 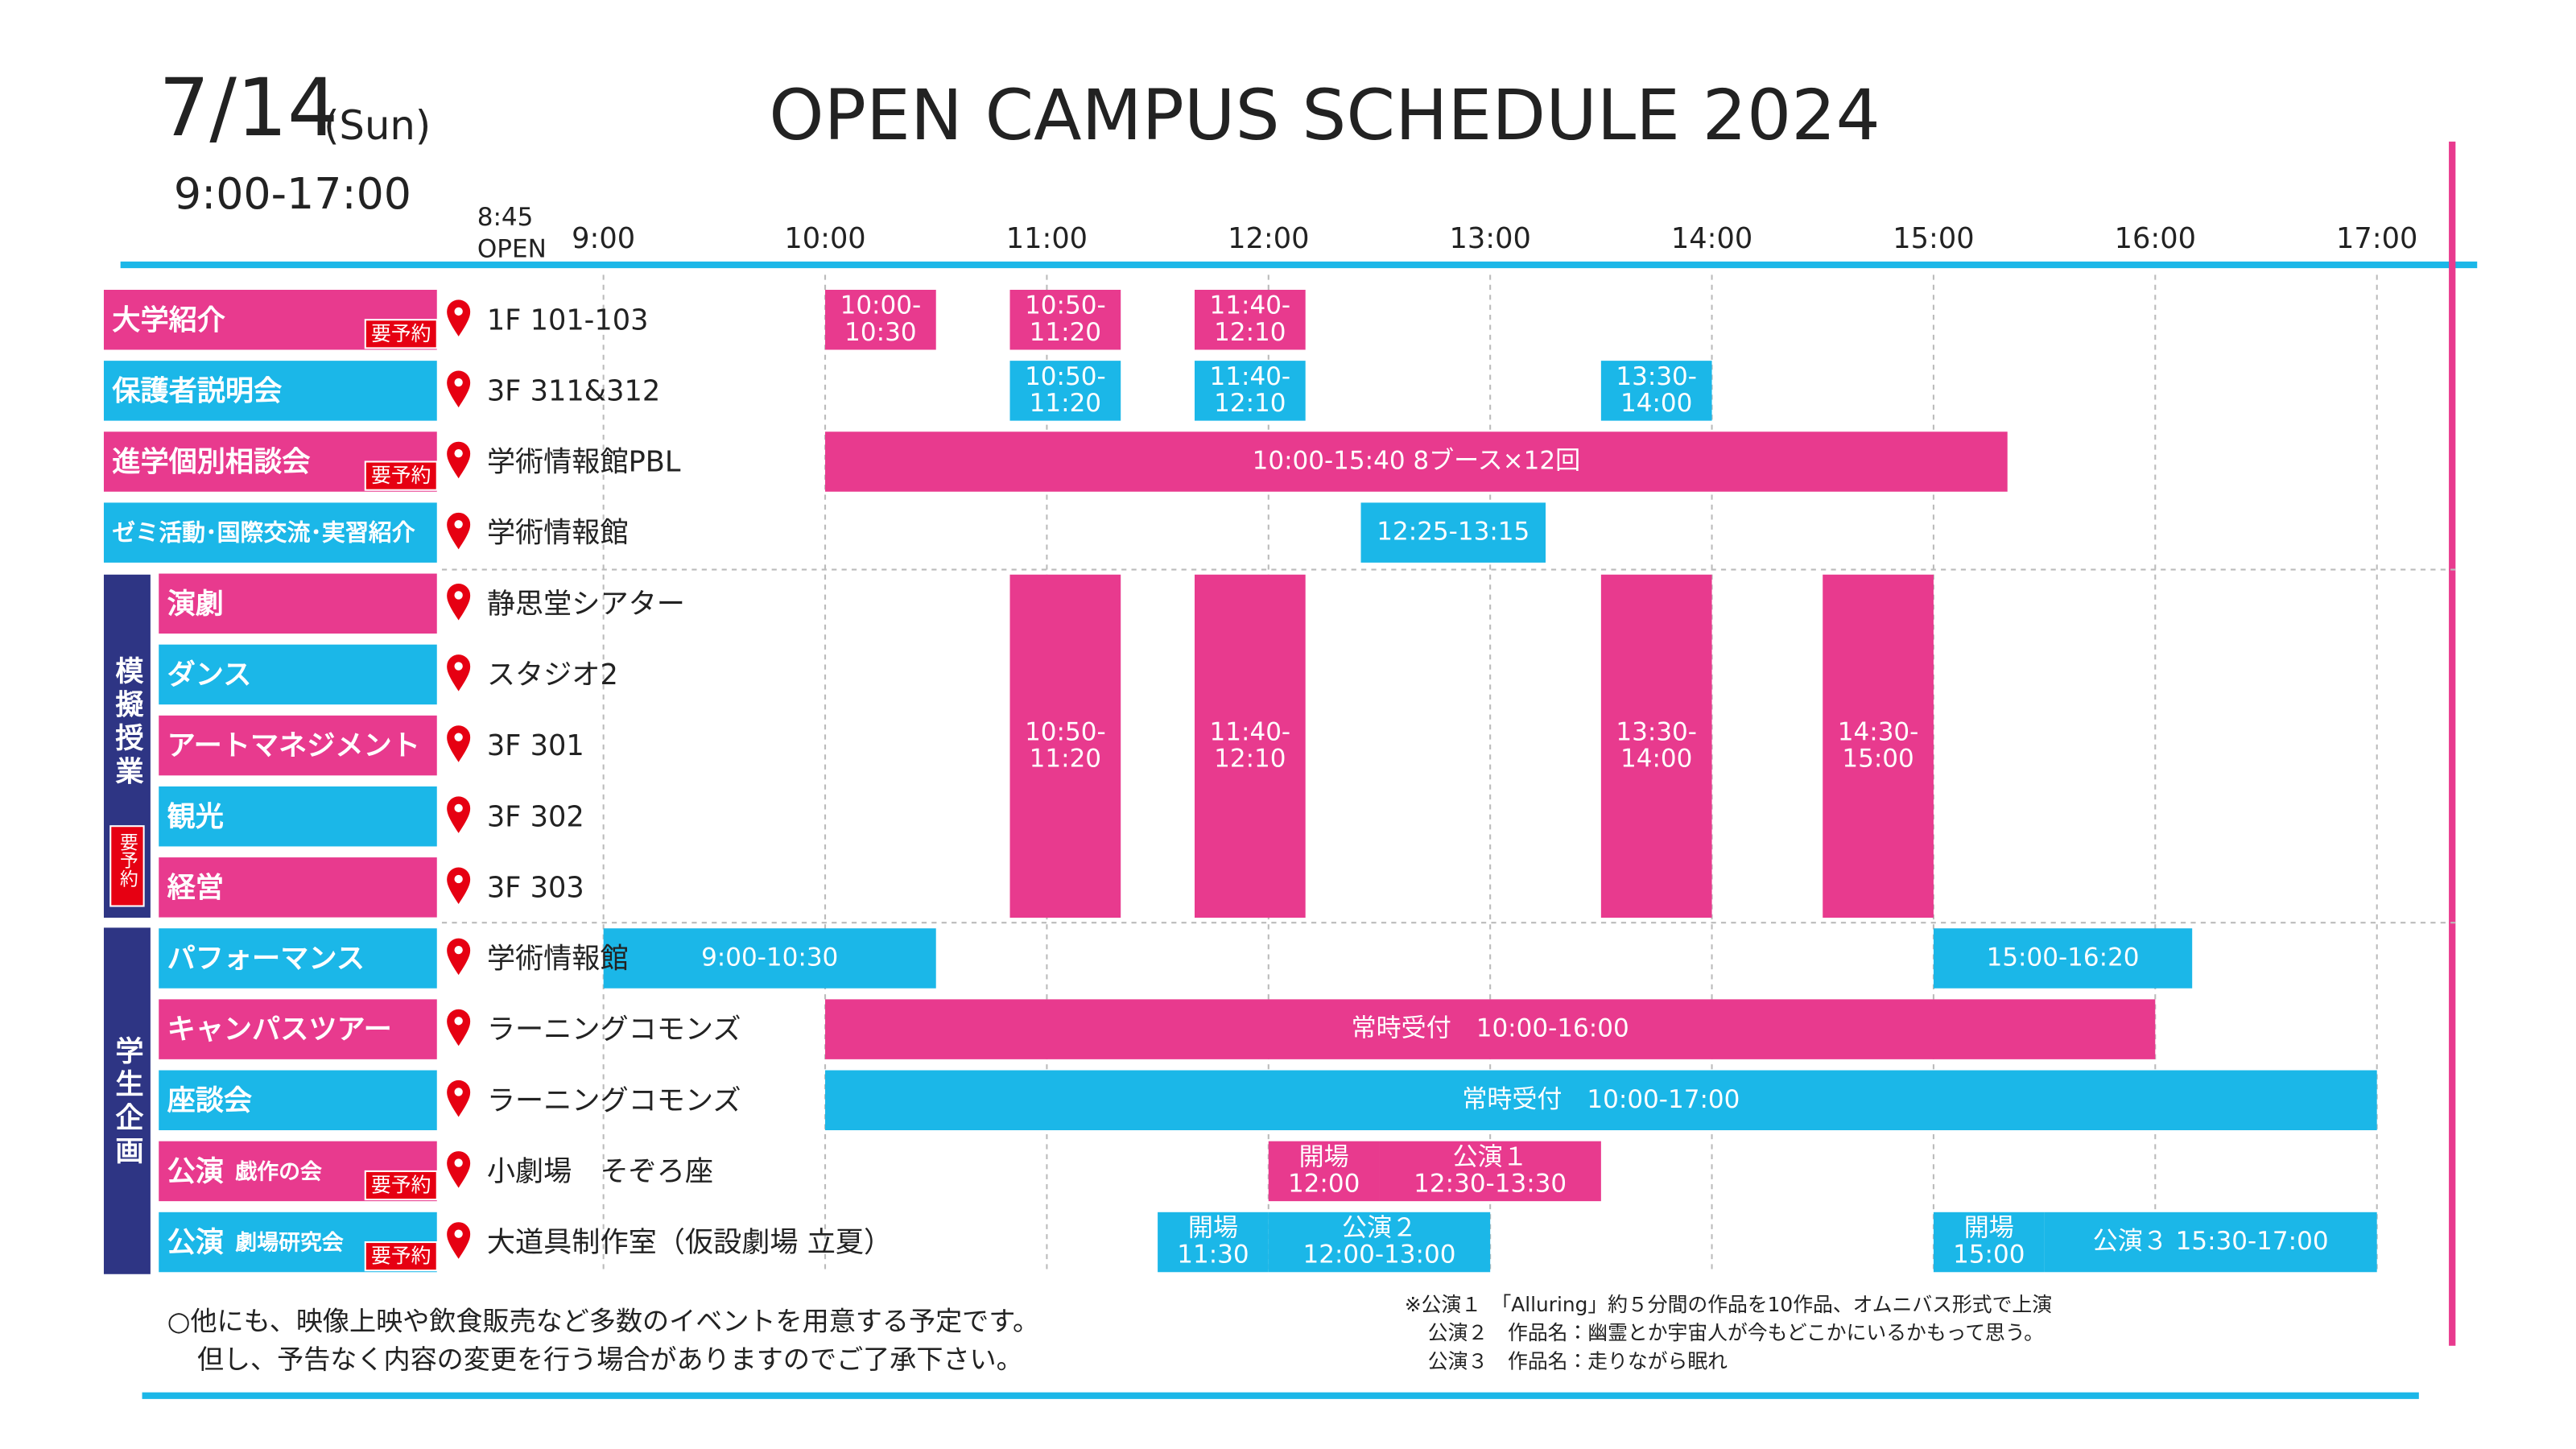 I want to click on location: スタジオ2, so click(x=552, y=674).